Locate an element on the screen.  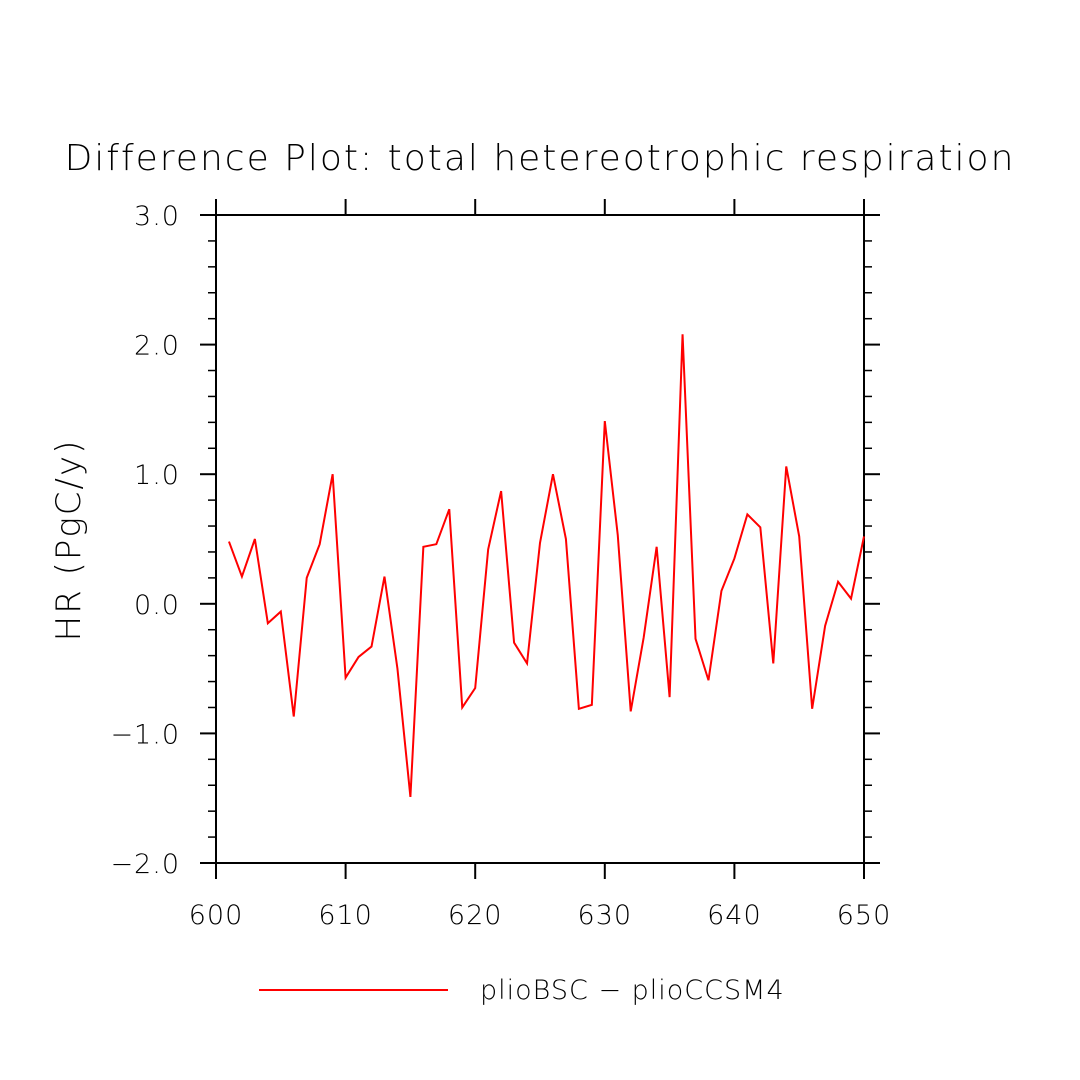
y-tick-label: 0.0 is located at coordinates (157, 605).